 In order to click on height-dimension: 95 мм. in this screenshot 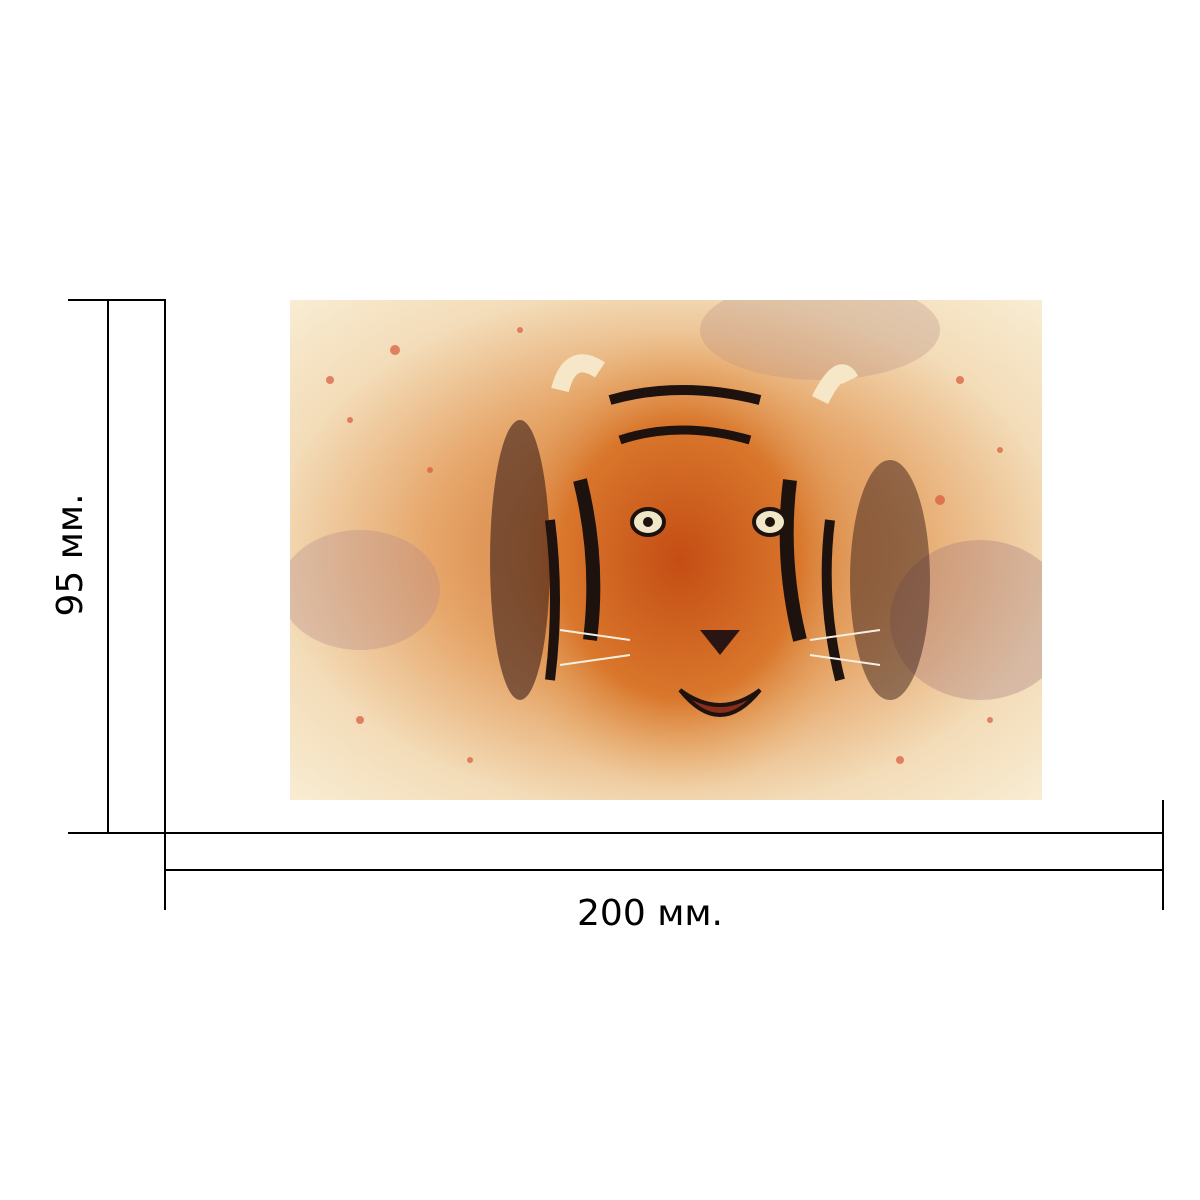, I will do `click(108, 566)`.